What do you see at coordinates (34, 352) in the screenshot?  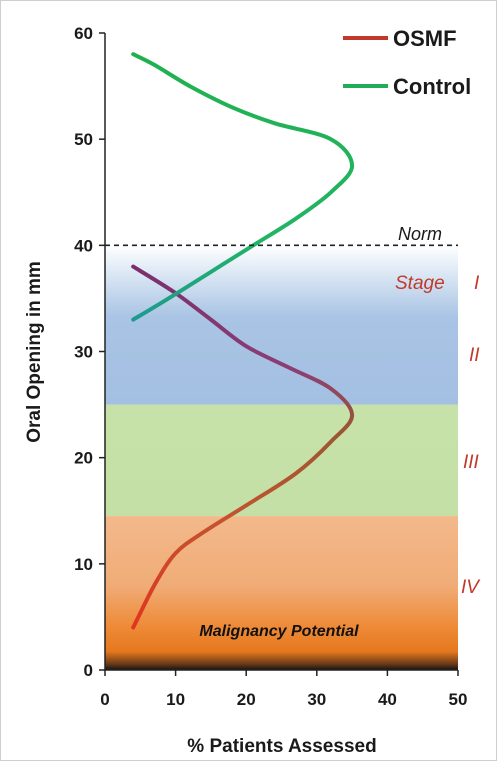 I see `y-axis-title: Oral Opening in mm` at bounding box center [34, 352].